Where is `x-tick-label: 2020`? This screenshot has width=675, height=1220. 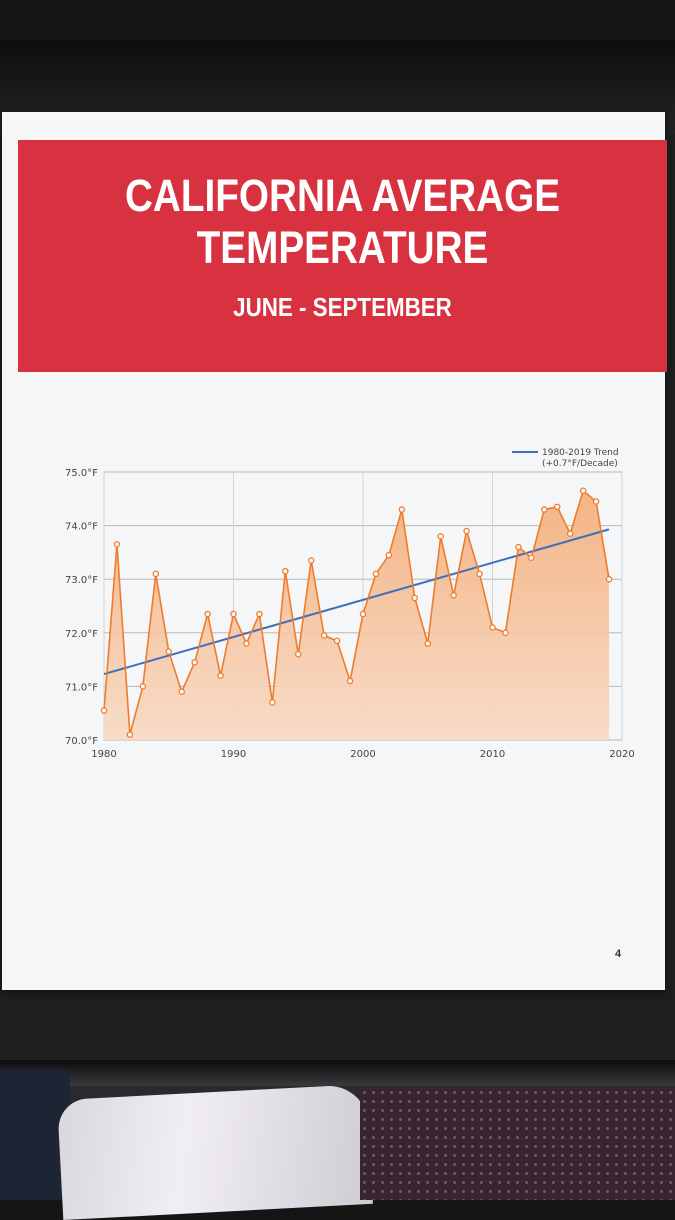 x-tick-label: 2020 is located at coordinates (621, 754).